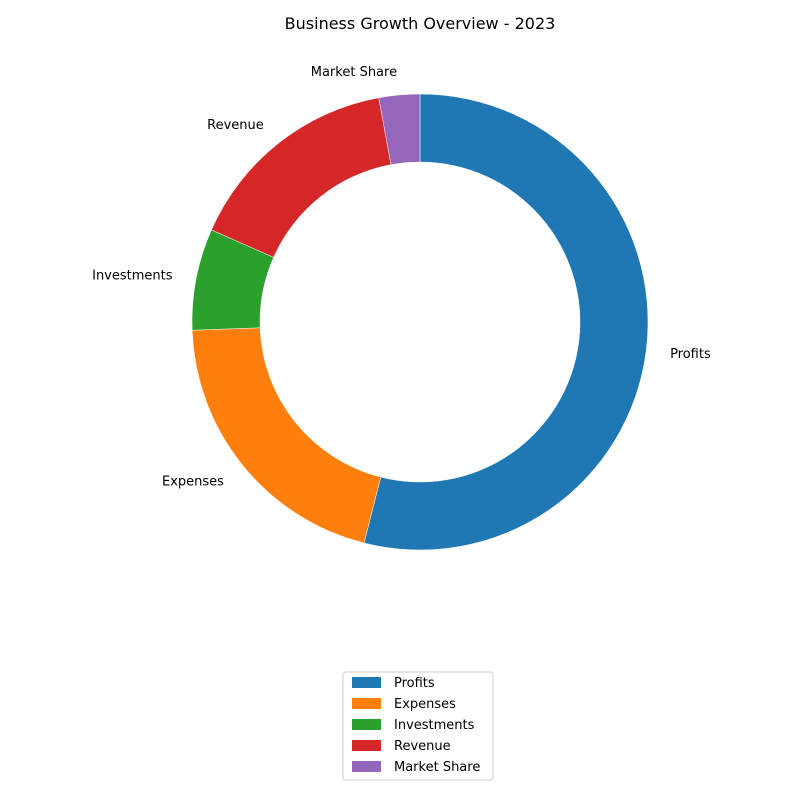  I want to click on legend-swatch-investments, so click(366, 724).